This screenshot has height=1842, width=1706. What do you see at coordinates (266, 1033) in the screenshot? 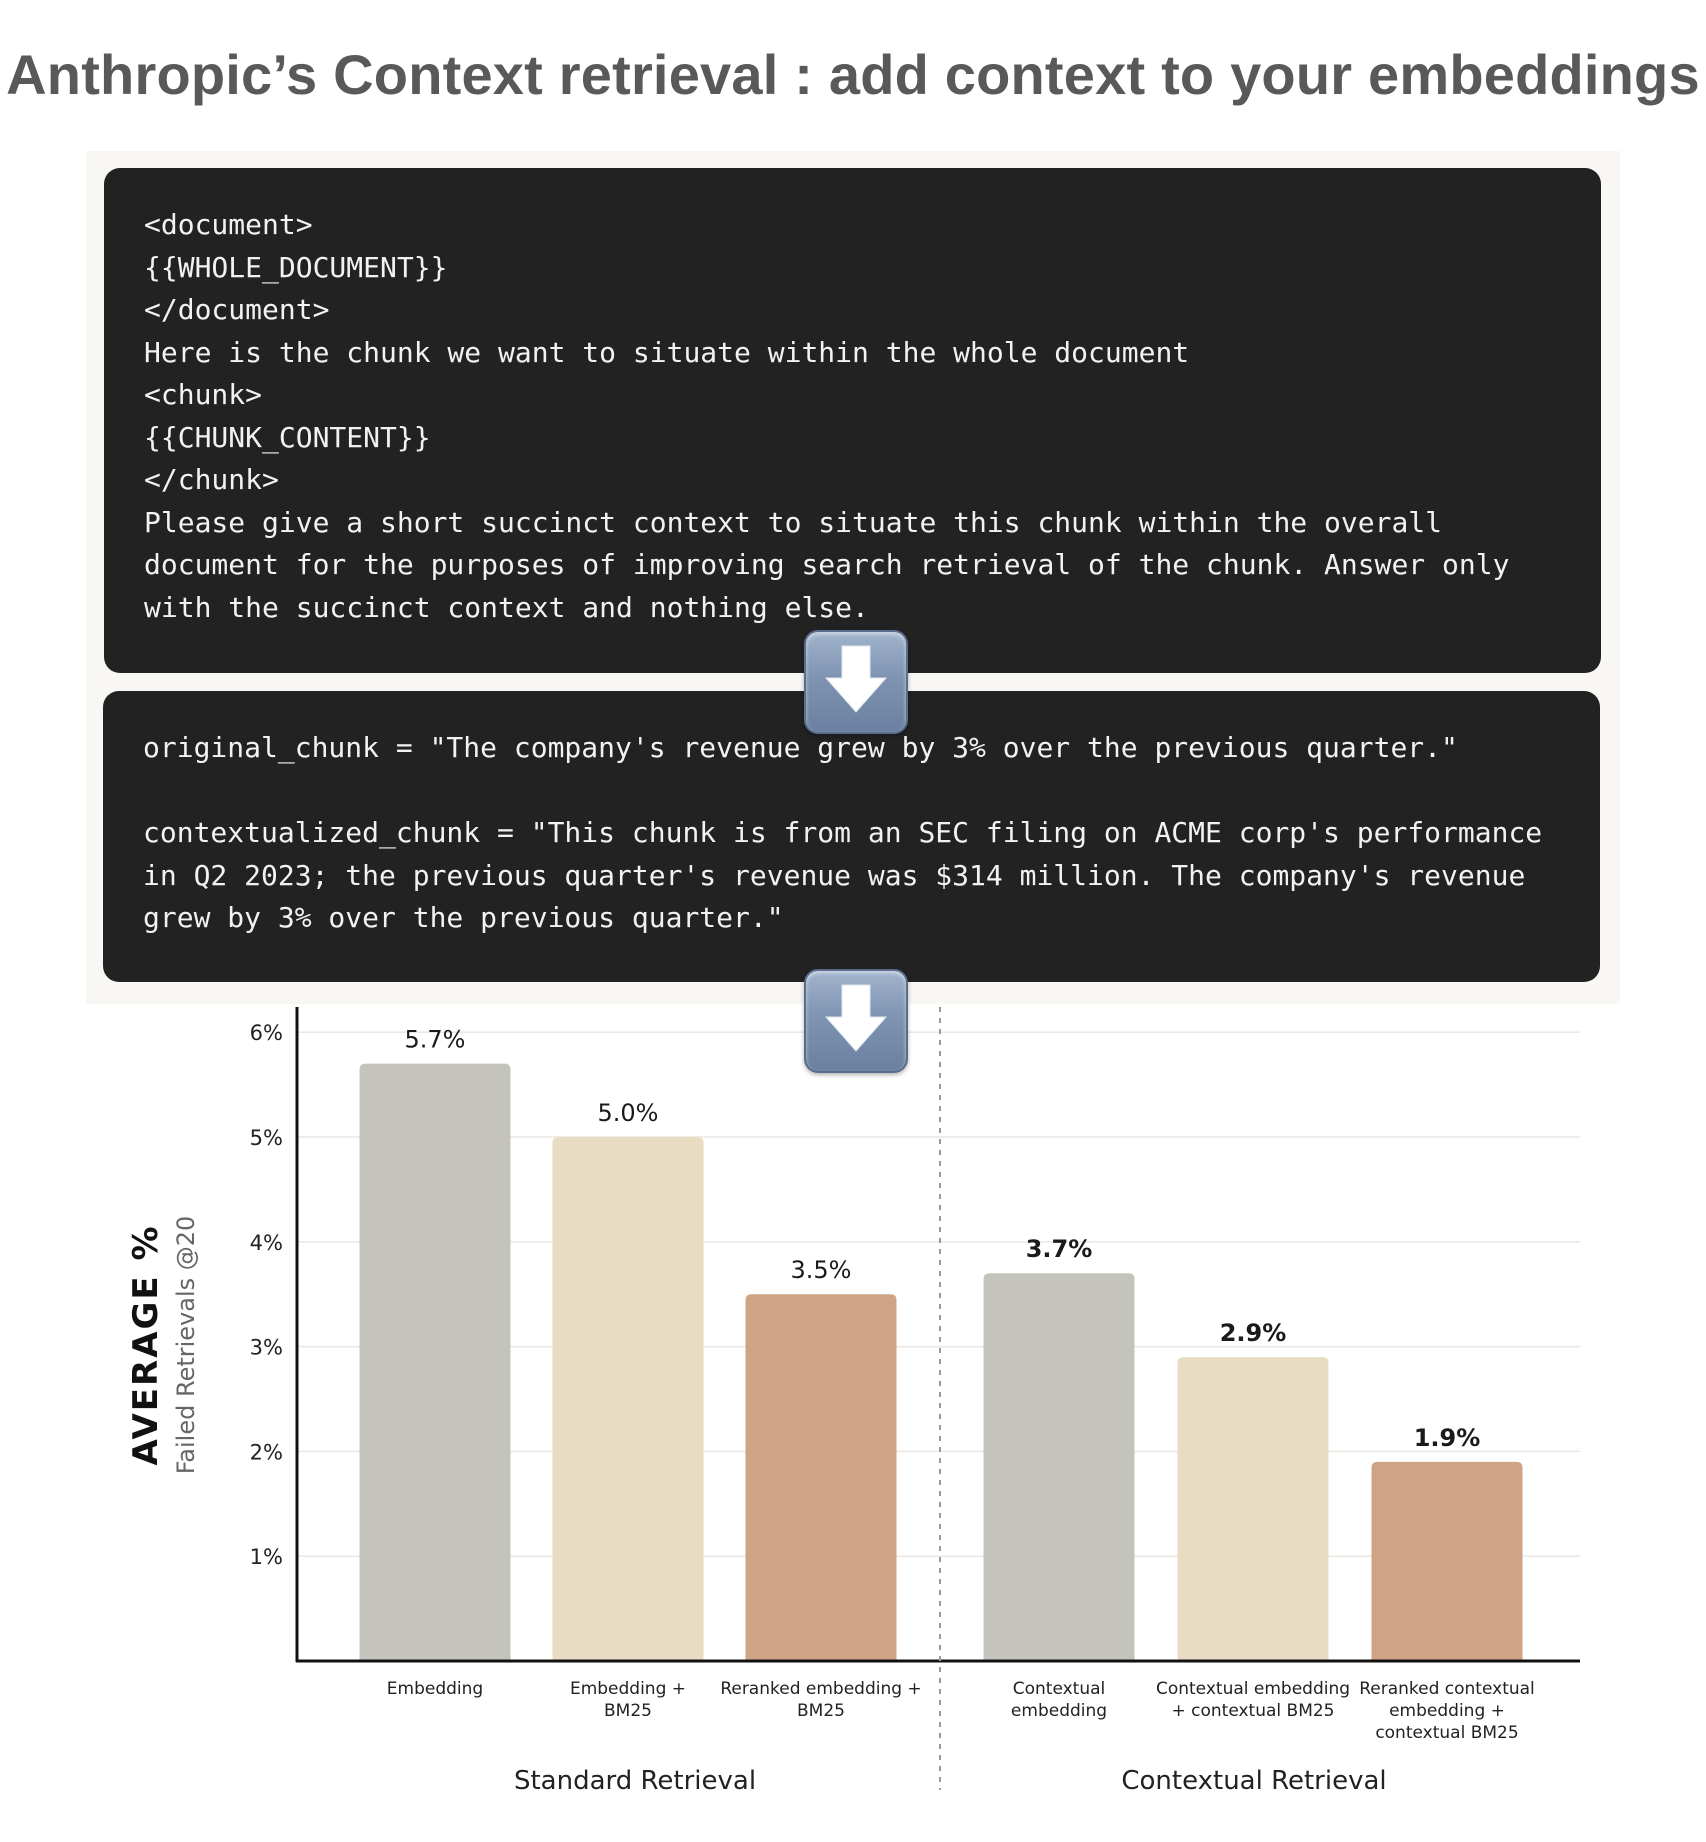
I see `y-tick-label: 6%` at bounding box center [266, 1033].